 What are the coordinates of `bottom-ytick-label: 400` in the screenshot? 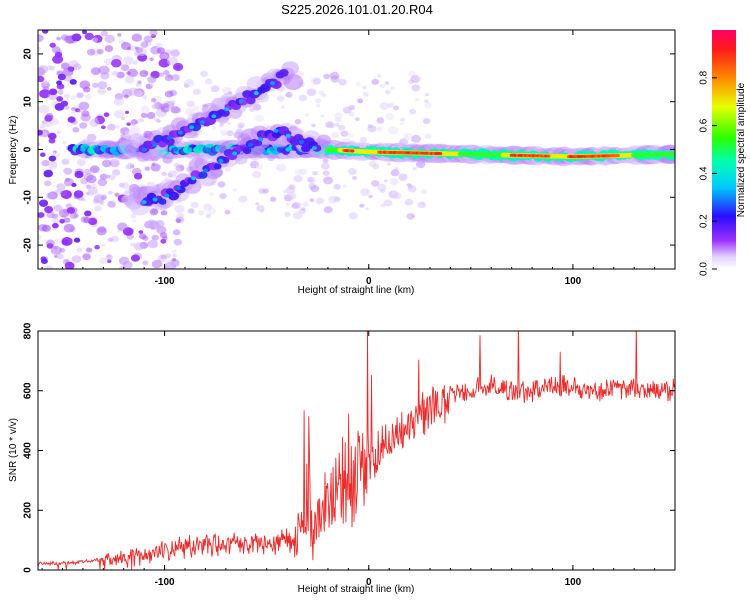 It's located at (28, 450).